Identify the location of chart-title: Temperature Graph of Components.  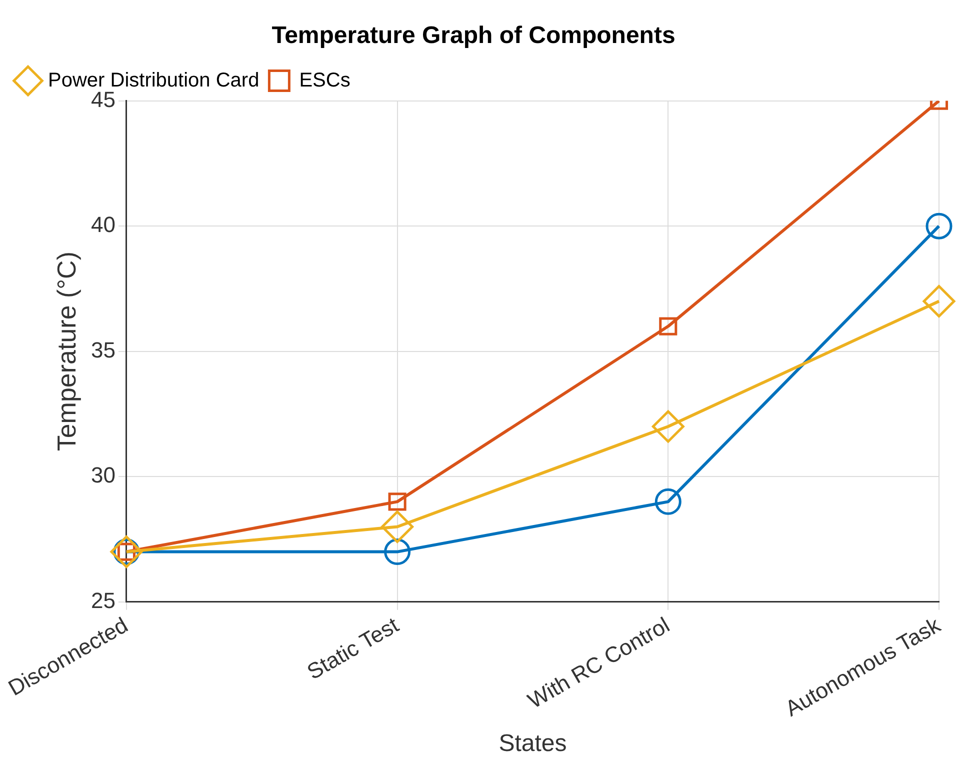
(474, 36).